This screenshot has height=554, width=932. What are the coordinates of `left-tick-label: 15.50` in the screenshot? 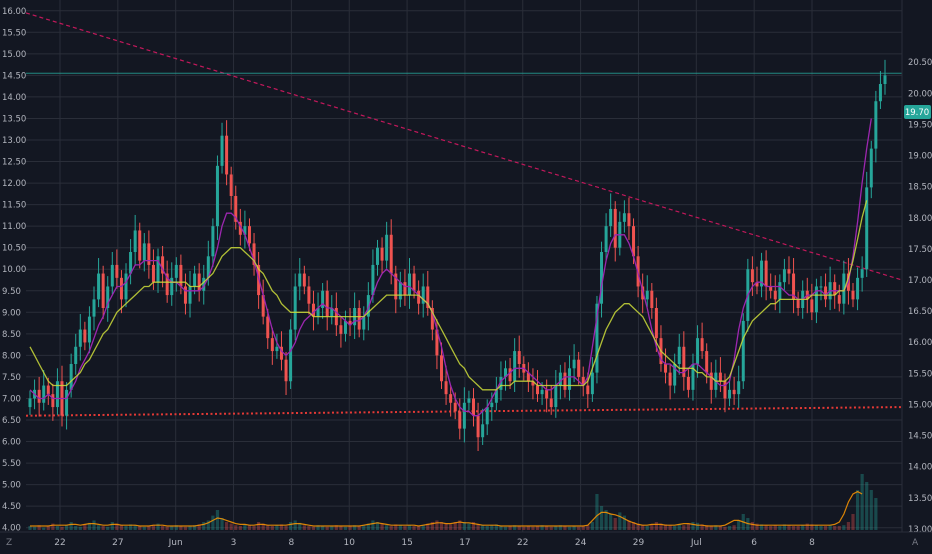 It's located at (14, 33).